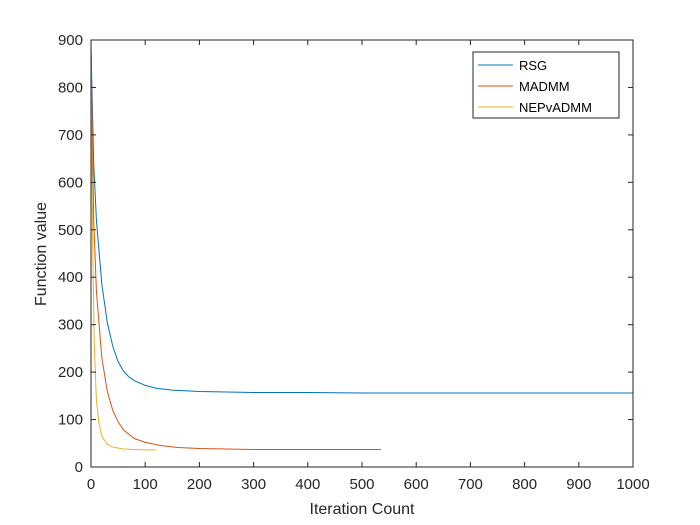 The width and height of the screenshot is (700, 525). Describe the element at coordinates (533, 65) in the screenshot. I see `legend-entry-label: RSG` at that location.